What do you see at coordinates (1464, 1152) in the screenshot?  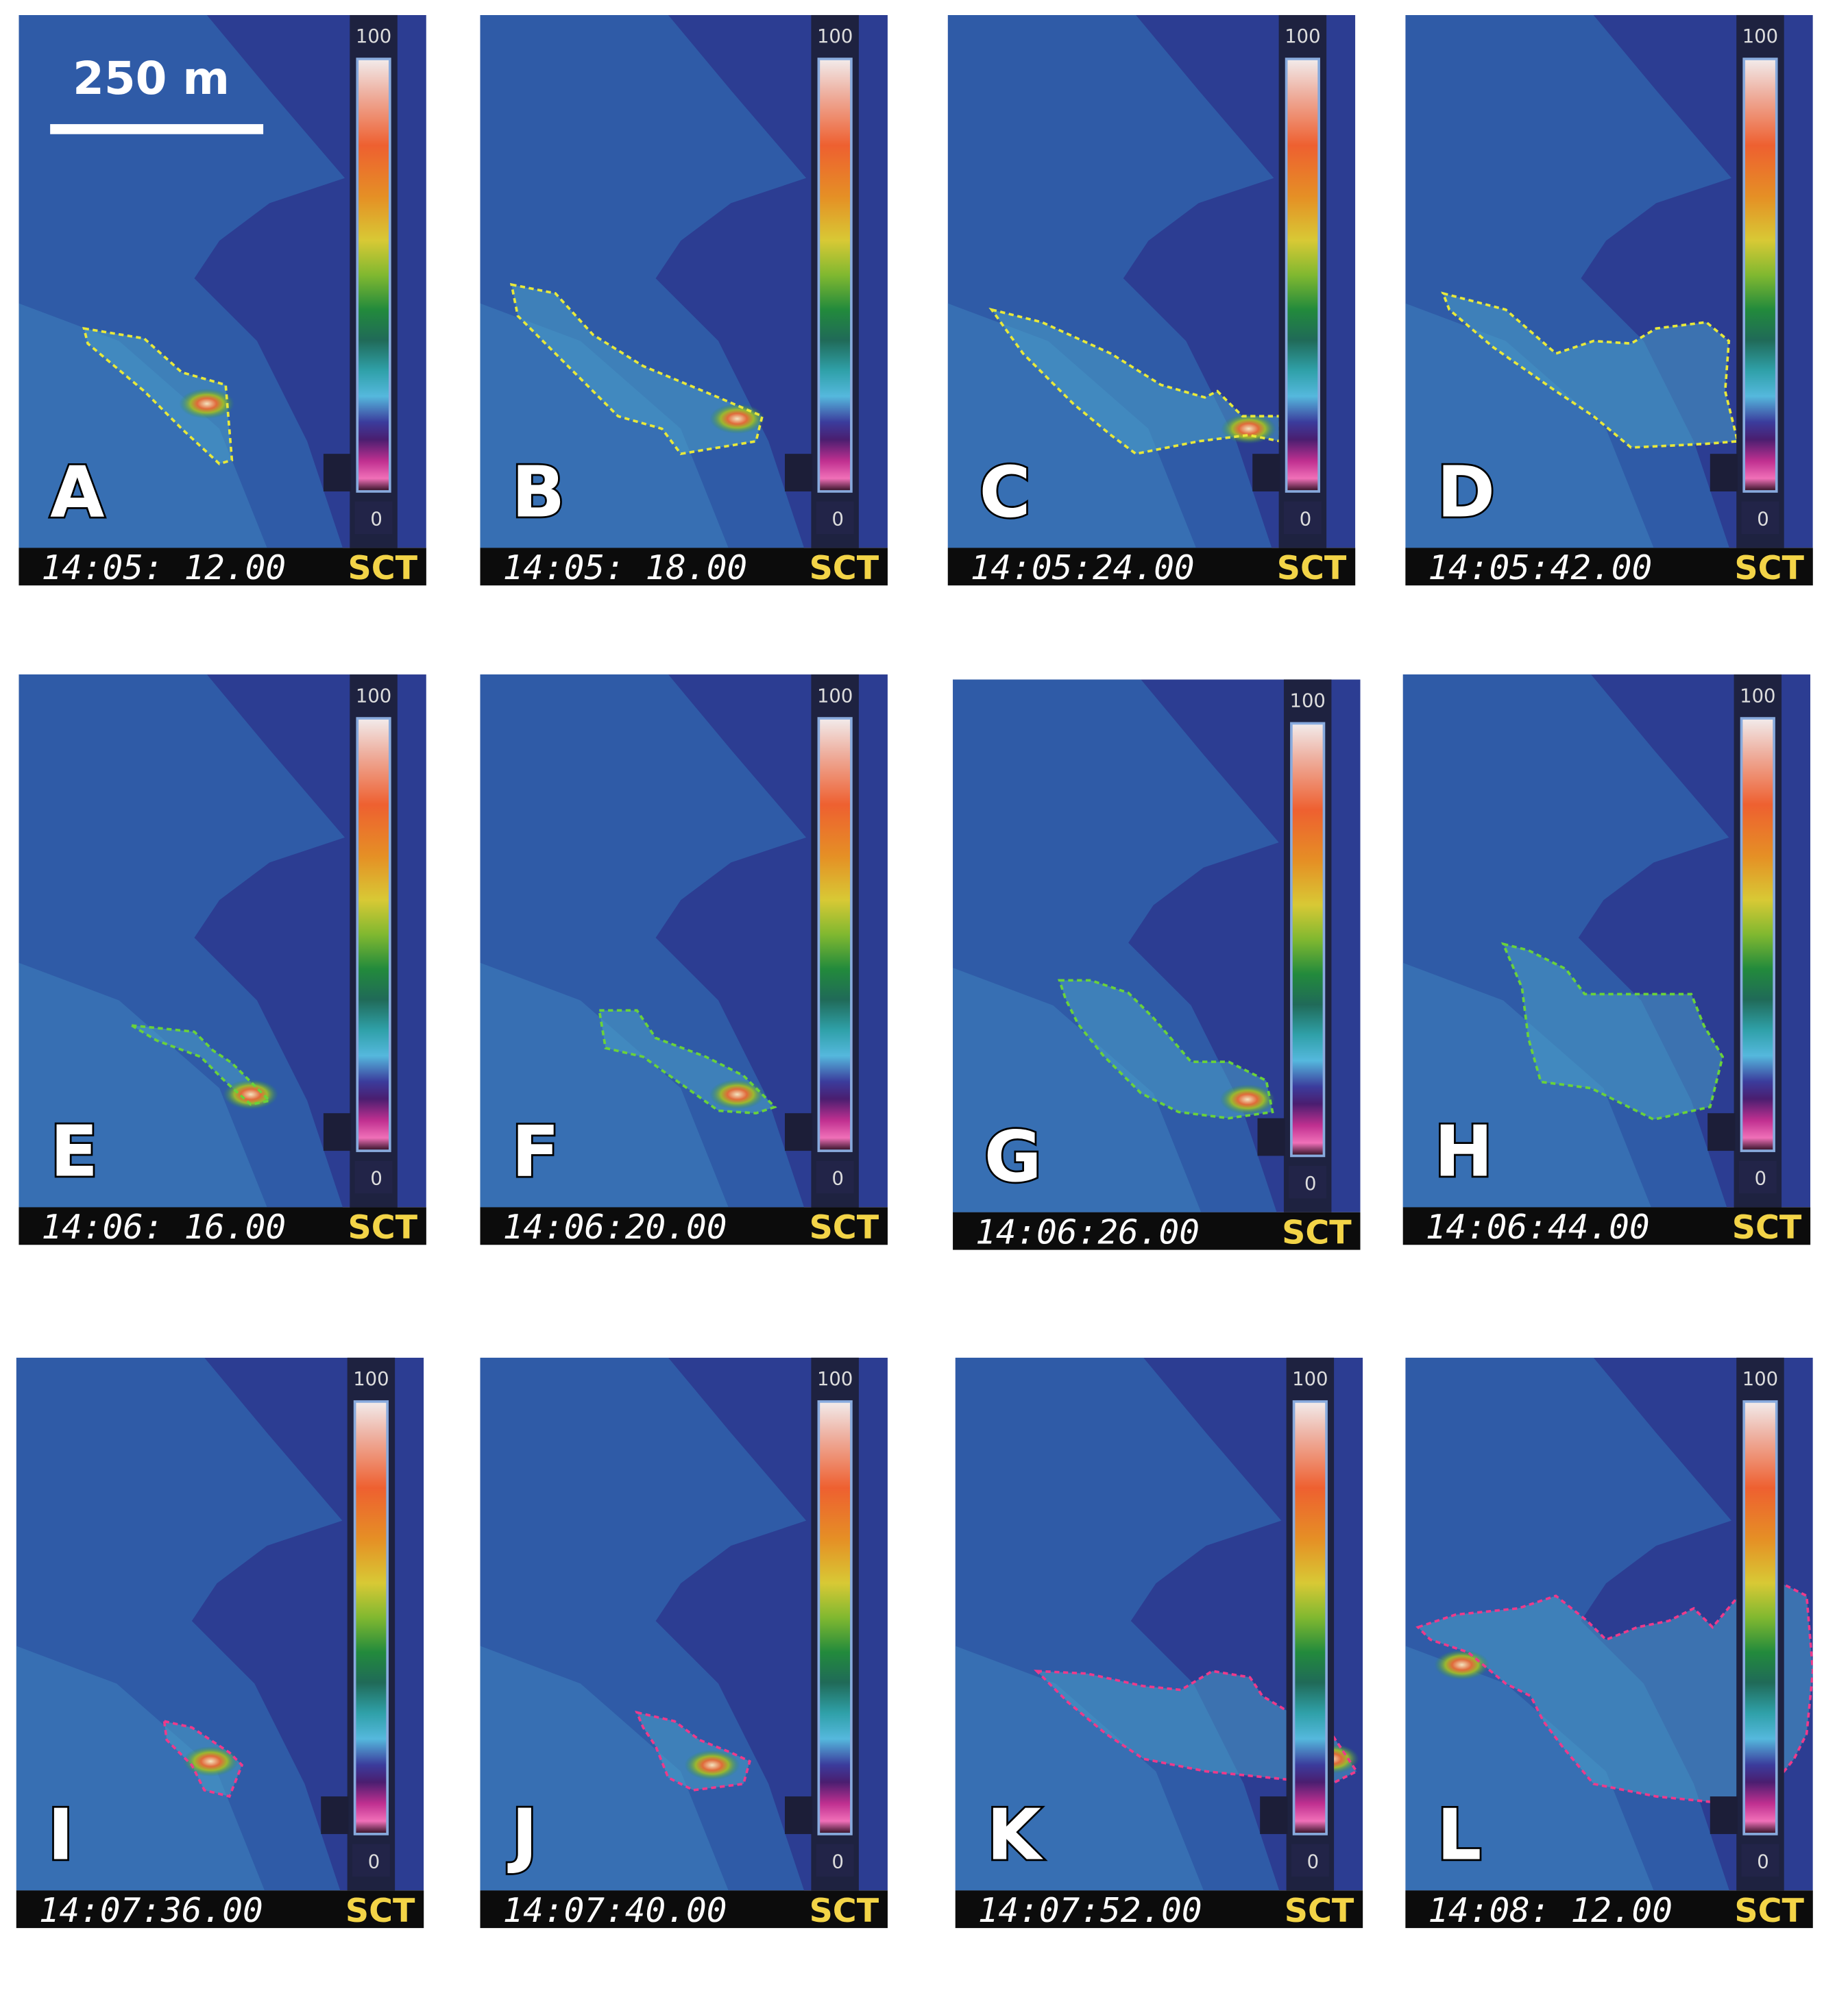 I see `panel-letter: H` at bounding box center [1464, 1152].